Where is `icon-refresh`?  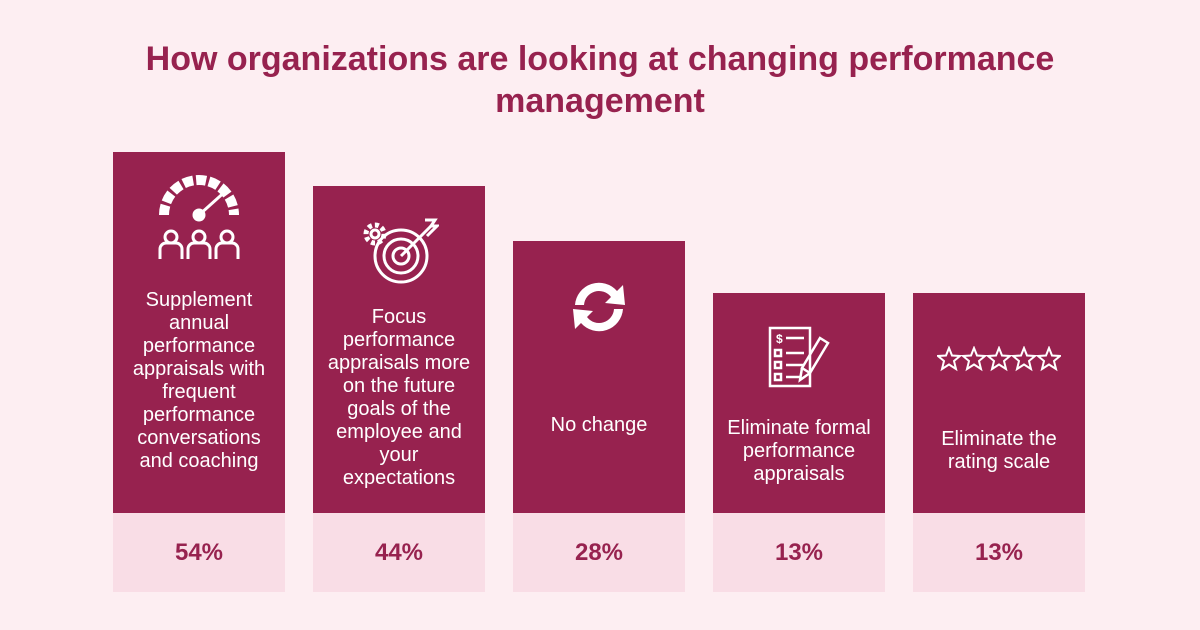 icon-refresh is located at coordinates (599, 307).